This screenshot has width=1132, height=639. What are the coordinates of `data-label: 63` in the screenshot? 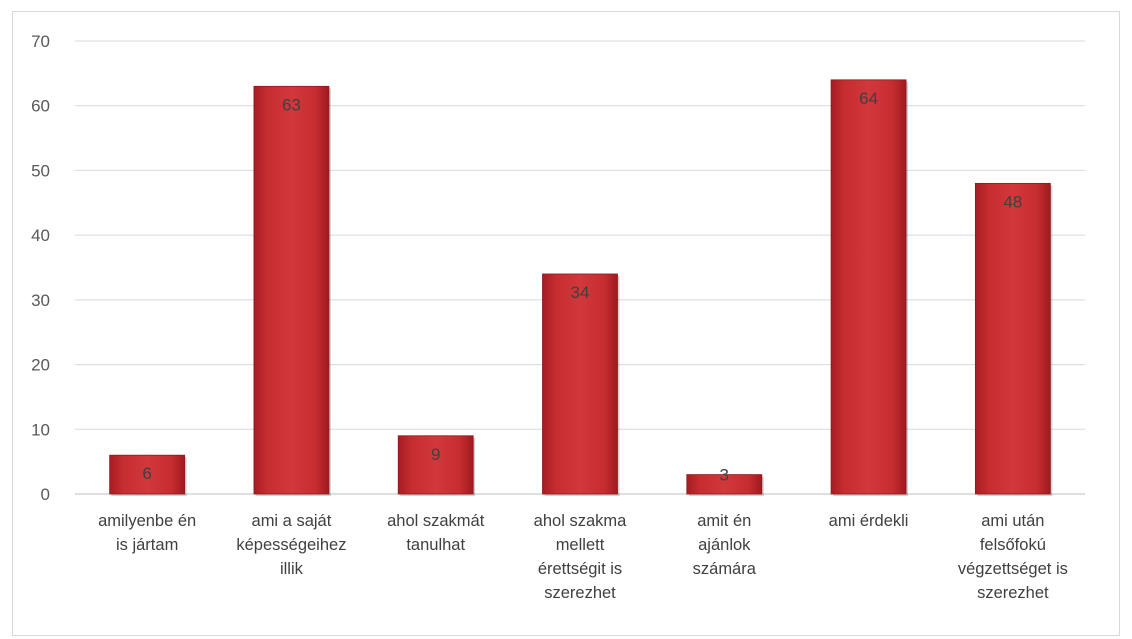 It's located at (291, 104).